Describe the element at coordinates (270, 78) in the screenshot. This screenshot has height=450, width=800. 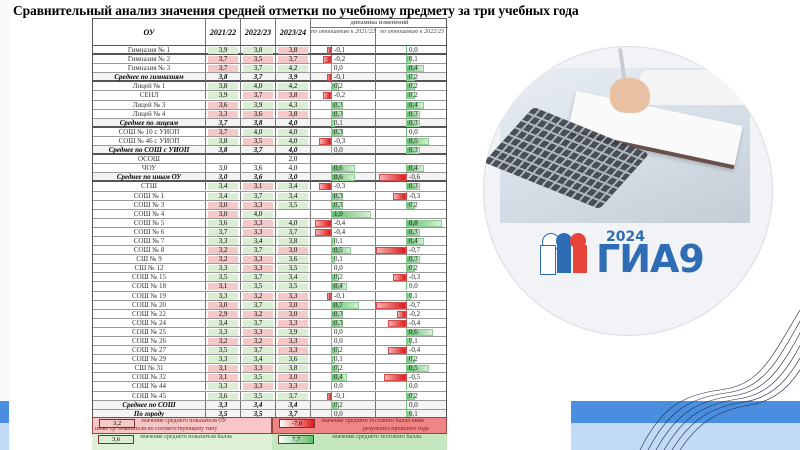
I see `table-row: Среднее по гимназиям 3,8 3,7 3,9 -0,1 0,2` at that location.